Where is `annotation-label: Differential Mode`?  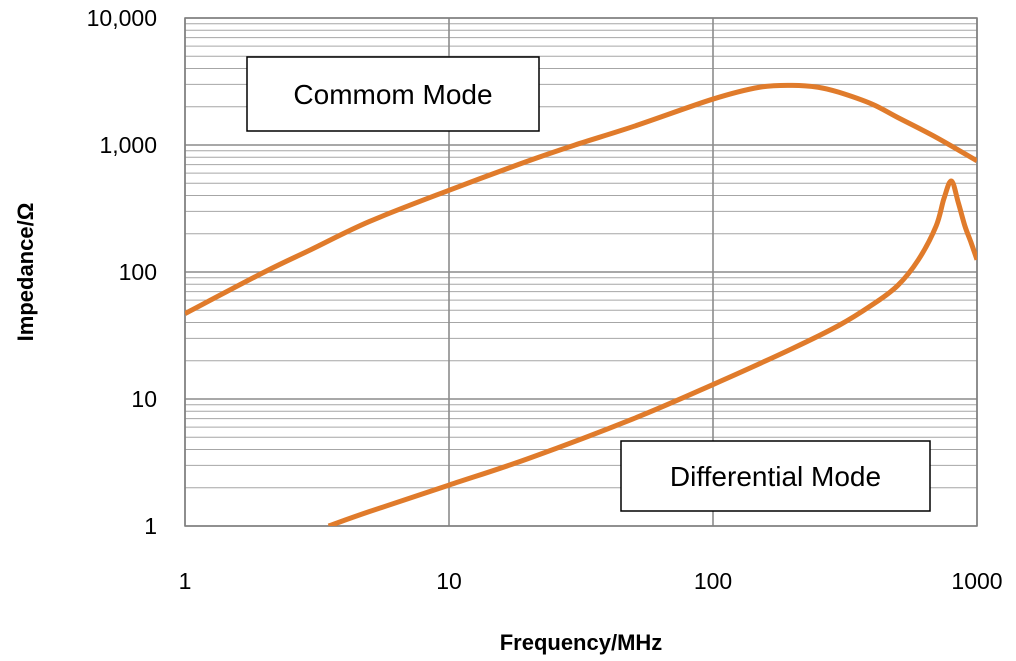 annotation-label: Differential Mode is located at coordinates (775, 476).